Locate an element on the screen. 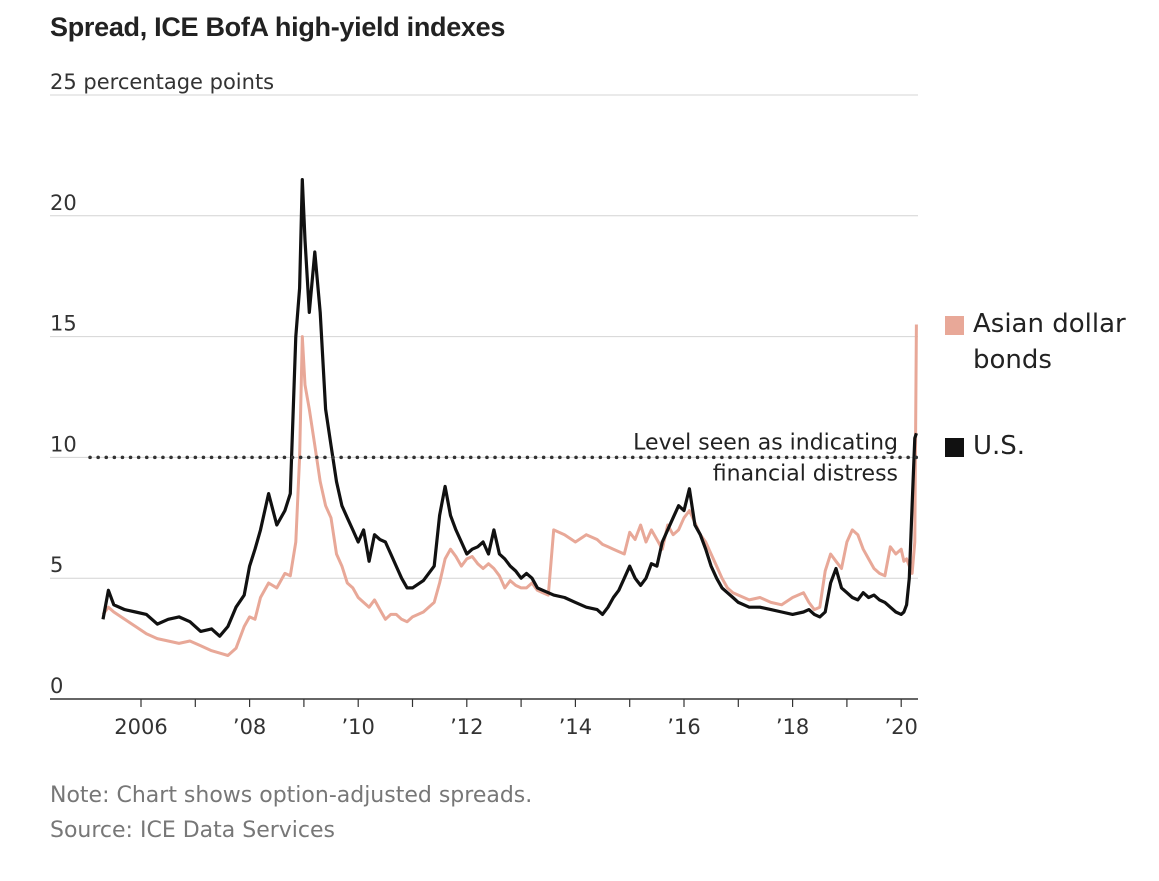  legend-label-us: U.S. is located at coordinates (999, 446).